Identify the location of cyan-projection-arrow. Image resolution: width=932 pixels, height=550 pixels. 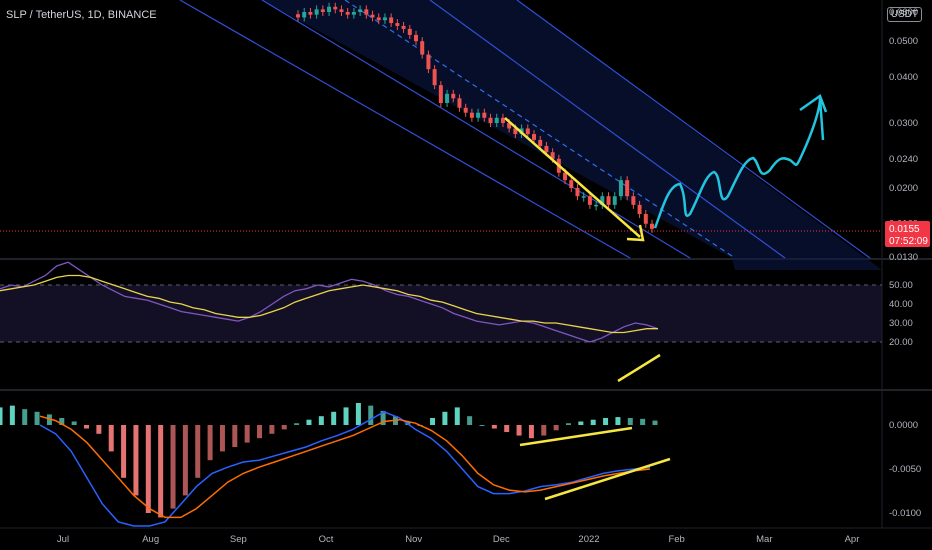
(740, 161).